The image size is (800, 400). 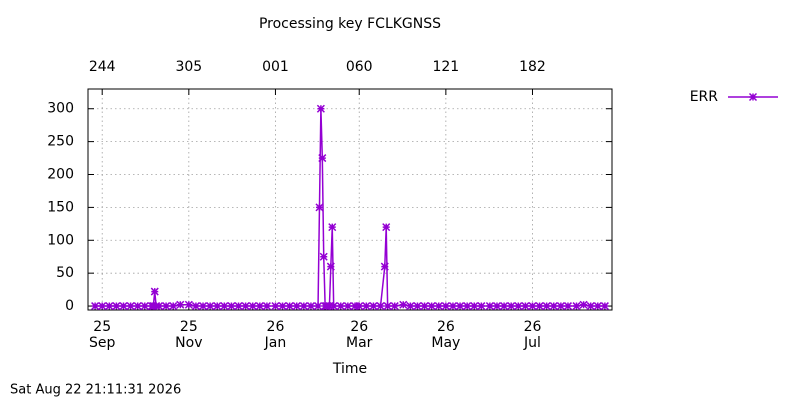 I want to click on x-tick-label: 26 Jul, so click(x=532, y=335).